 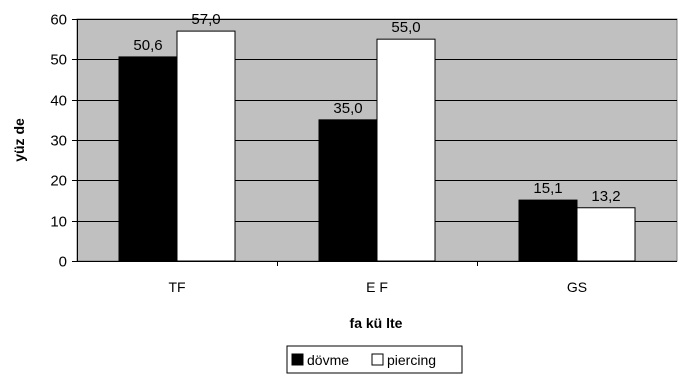 I want to click on bar-tf-dövme, so click(x=148, y=159).